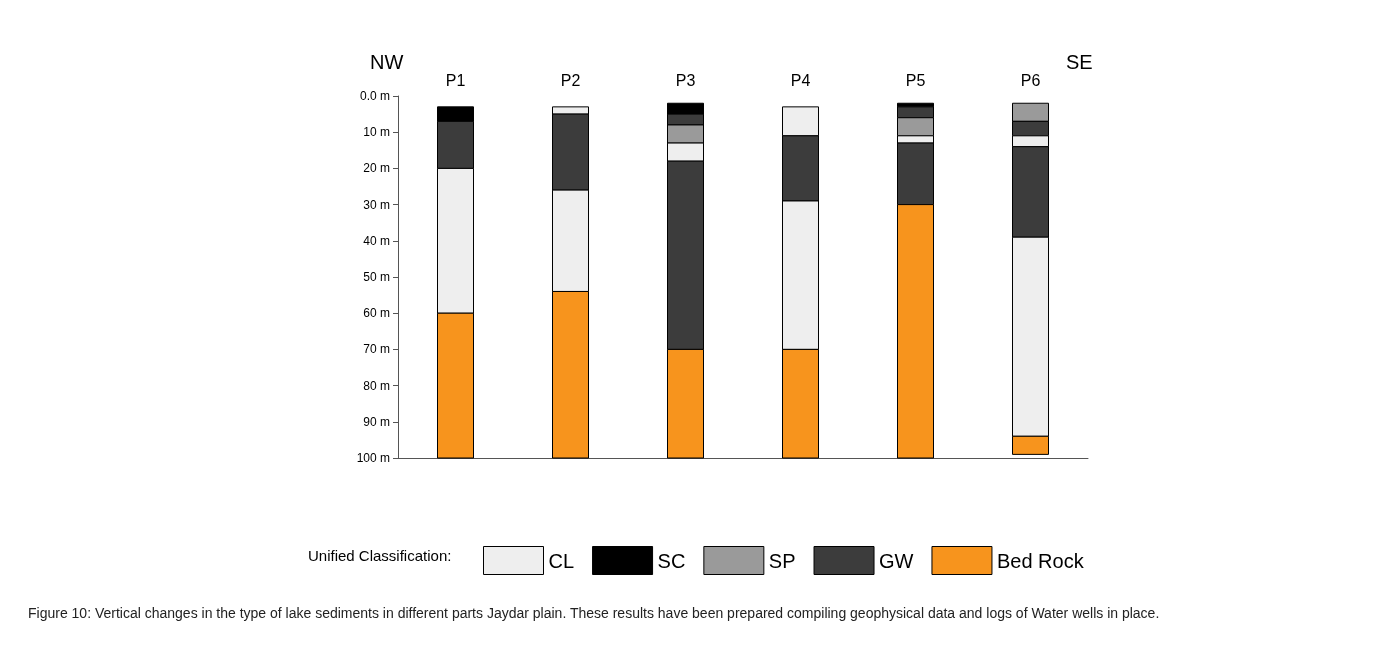 The width and height of the screenshot is (1398, 659). I want to click on legend-label: GW, so click(896, 560).